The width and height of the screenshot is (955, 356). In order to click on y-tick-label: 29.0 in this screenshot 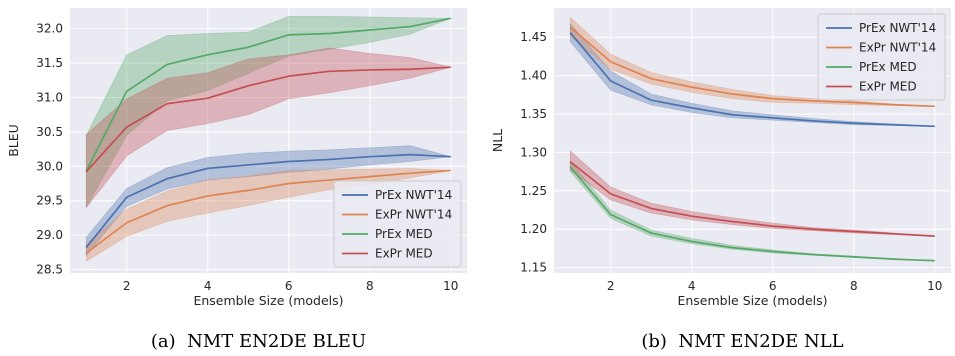, I will do `click(49, 235)`.